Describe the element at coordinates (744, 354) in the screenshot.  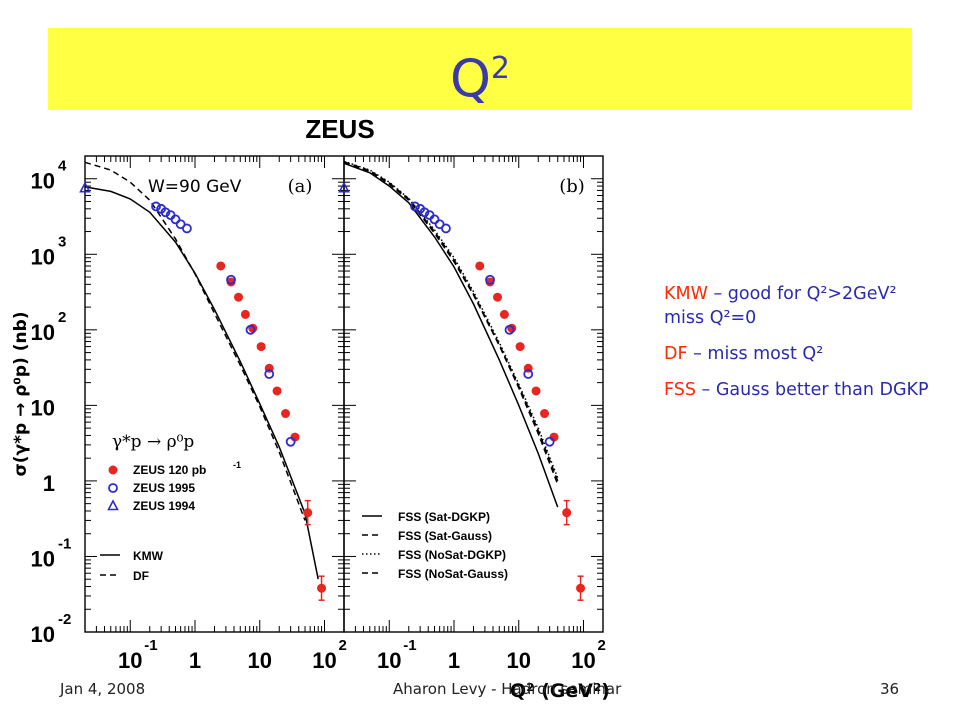
I see `note-df: DF – miss most Q²` at that location.